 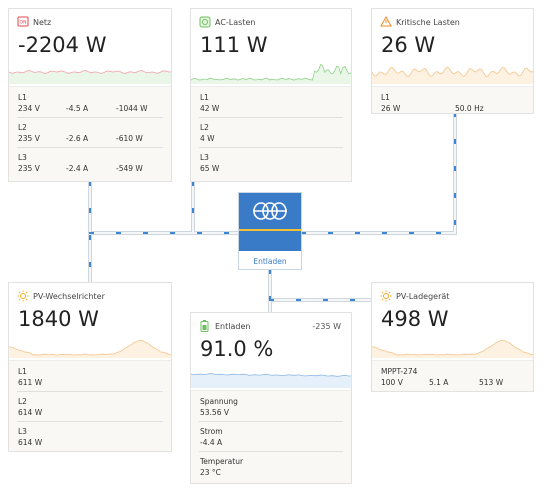 I want to click on row-value: -1044 W, so click(x=132, y=108).